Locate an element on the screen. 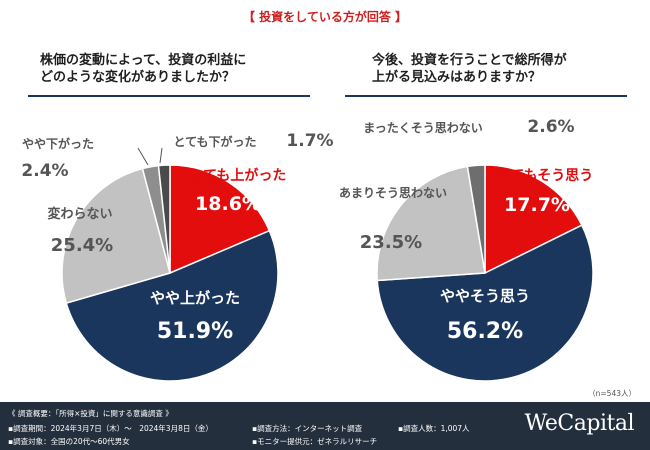 Image resolution: width=650 pixels, height=450 pixels. right-chart-title: 今後、投資を行うことで総所得が 上がる見込みはありますか？ is located at coordinates (469, 69).